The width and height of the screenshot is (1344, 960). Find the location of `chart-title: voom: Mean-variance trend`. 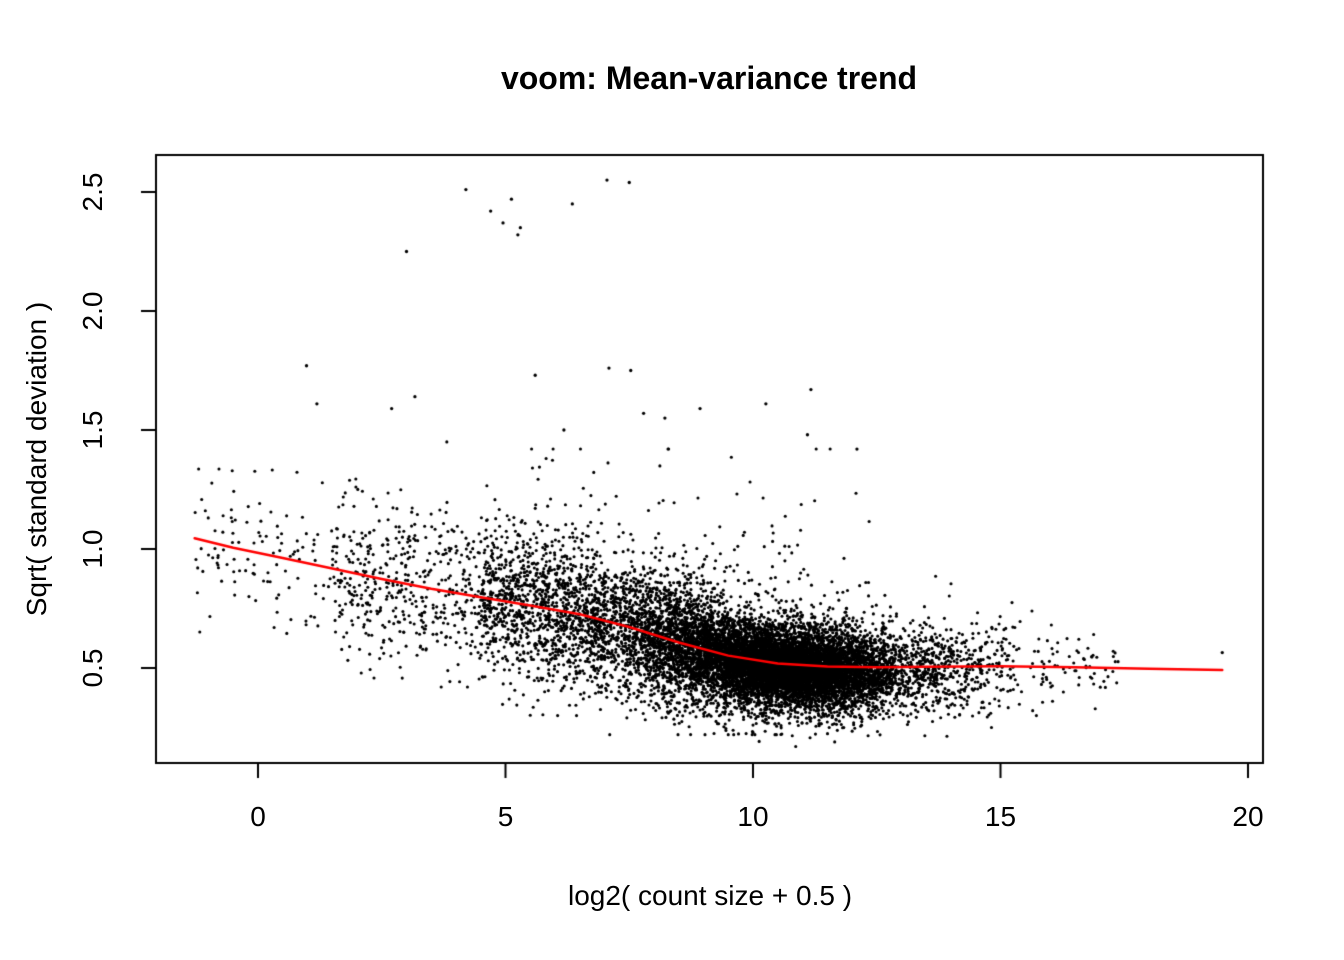

chart-title: voom: Mean-variance trend is located at coordinates (709, 78).